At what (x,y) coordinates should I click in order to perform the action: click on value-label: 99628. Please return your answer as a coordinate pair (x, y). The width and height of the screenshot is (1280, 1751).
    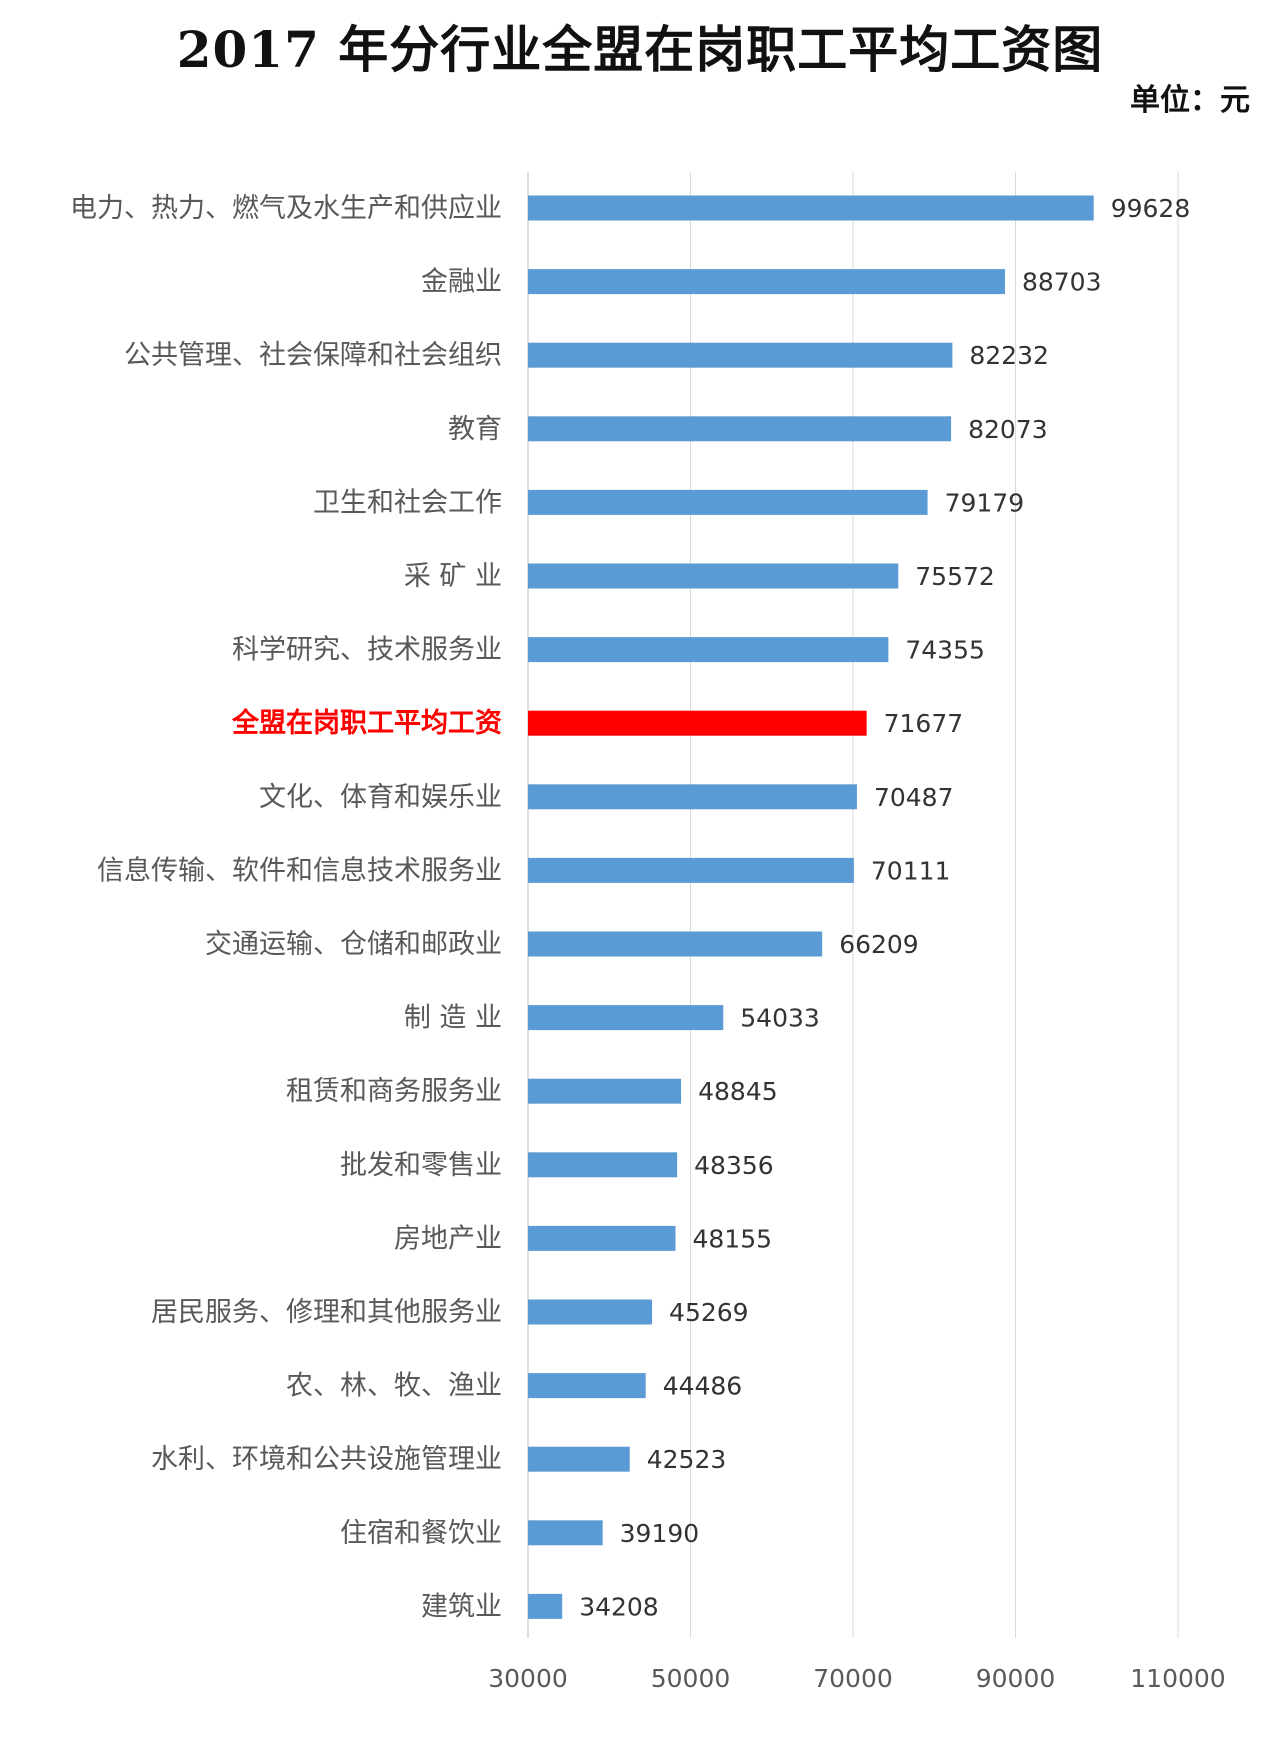
    Looking at the image, I should click on (1151, 208).